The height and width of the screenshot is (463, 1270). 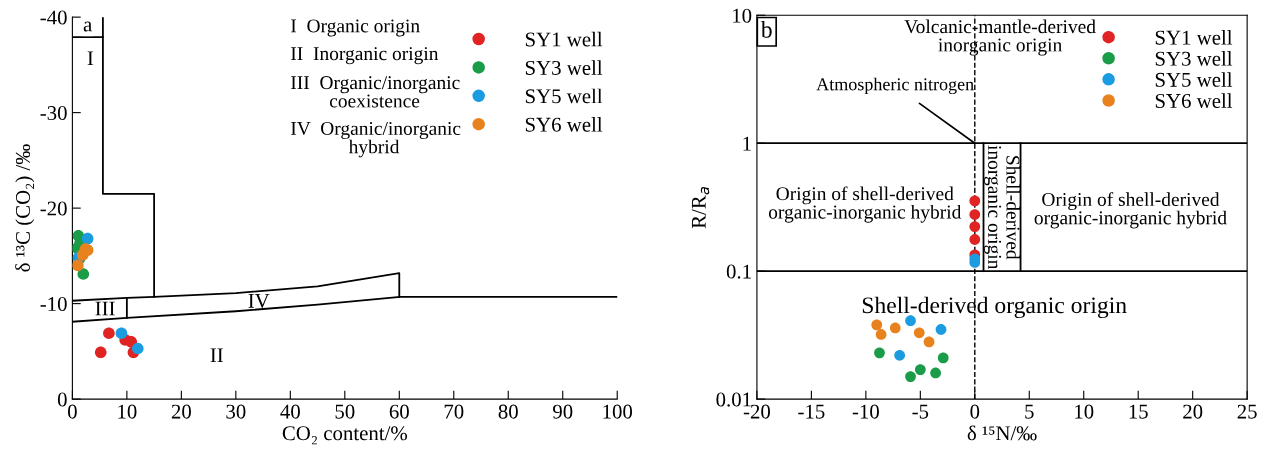 I want to click on y-tick-label: 0, so click(x=62, y=399).